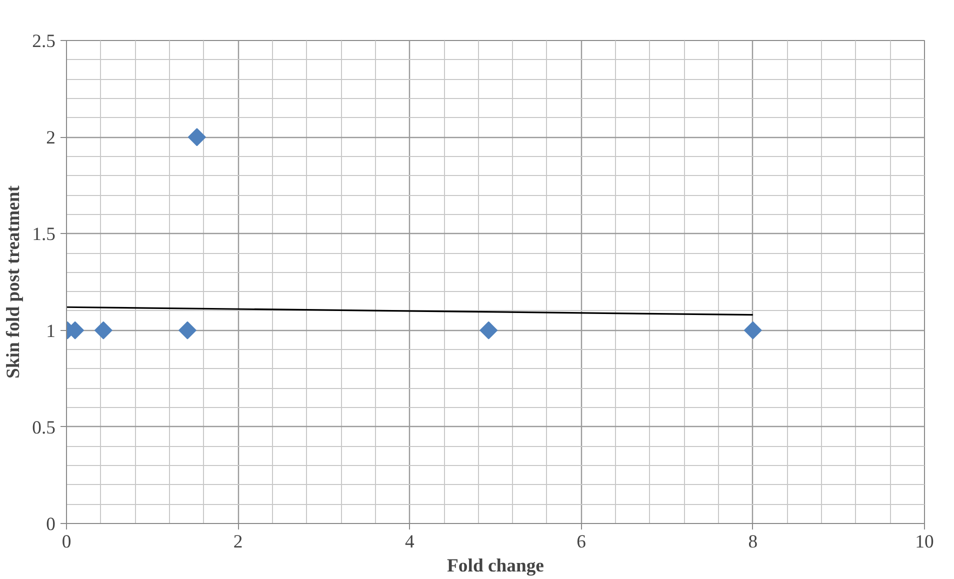 The image size is (954, 579). What do you see at coordinates (51, 331) in the screenshot?
I see `y-tick-label: 1` at bounding box center [51, 331].